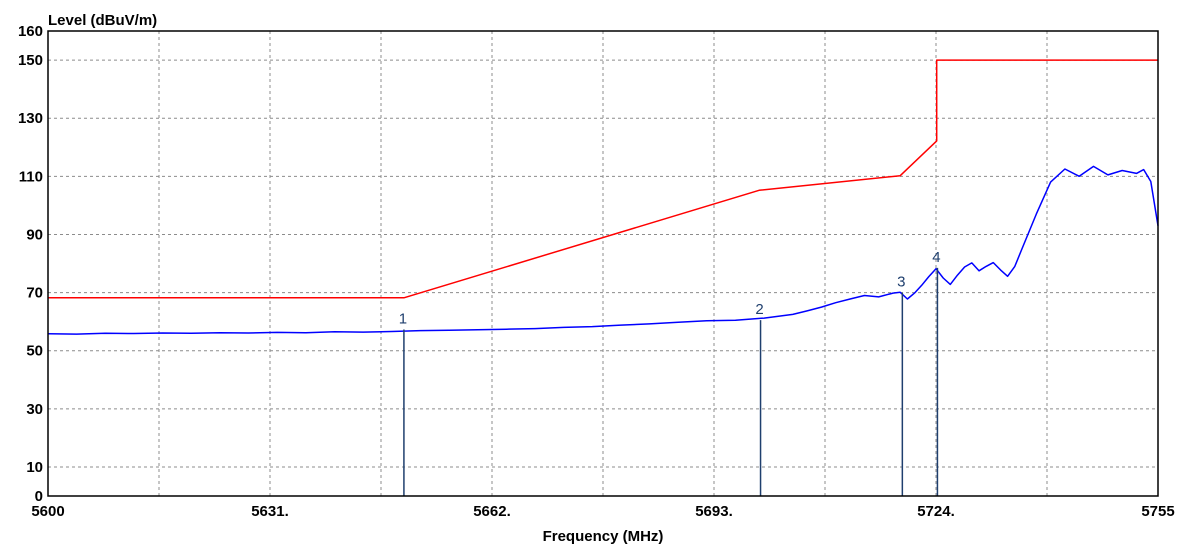  I want to click on y-tick-label: 50, so click(34, 351).